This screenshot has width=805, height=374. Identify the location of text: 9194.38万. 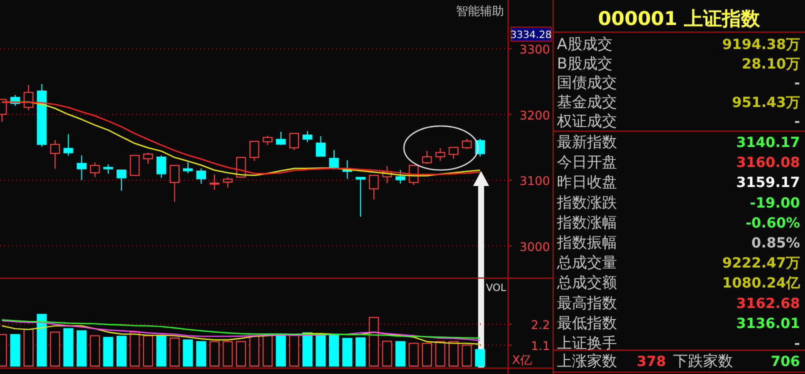
(761, 45).